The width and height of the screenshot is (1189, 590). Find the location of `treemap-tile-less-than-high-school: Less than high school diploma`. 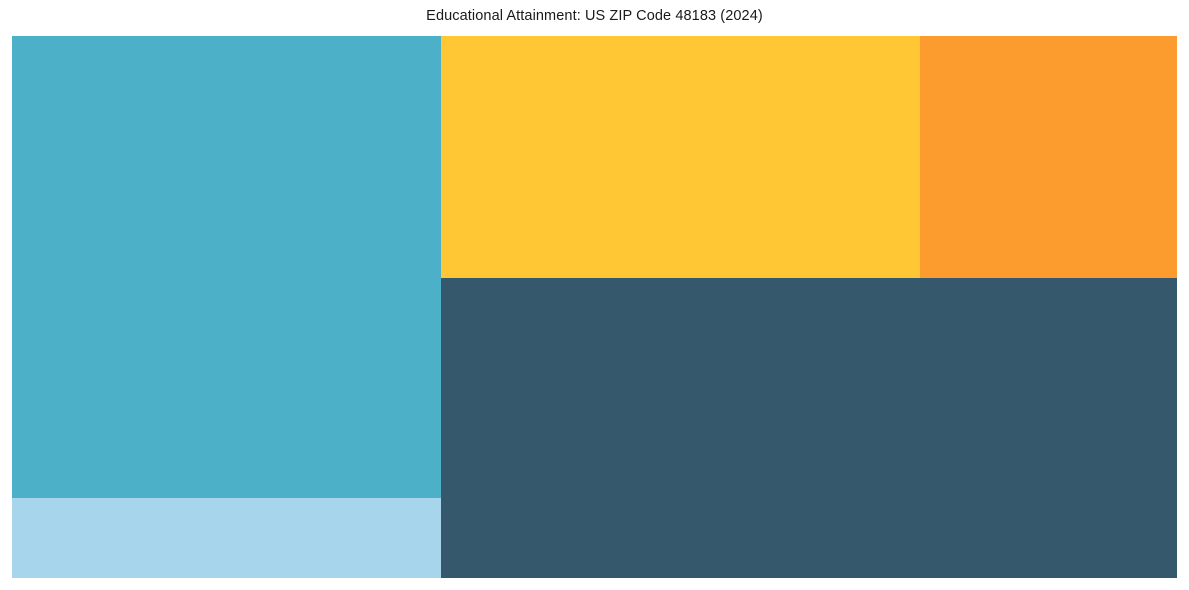

treemap-tile-less-than-high-school: Less than high school diploma is located at coordinates (226, 538).